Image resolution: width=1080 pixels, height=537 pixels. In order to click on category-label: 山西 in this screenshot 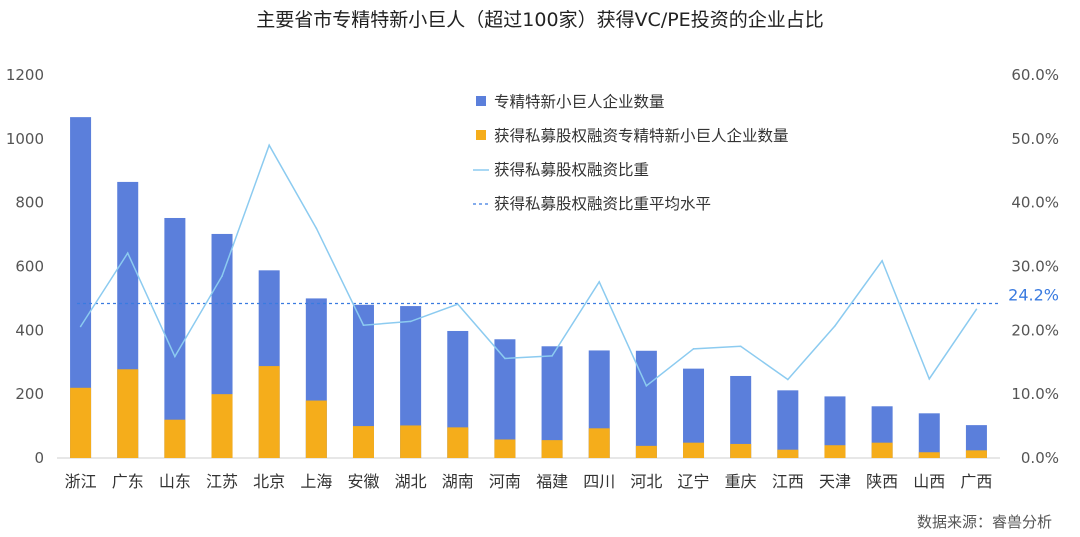, I will do `click(929, 481)`.